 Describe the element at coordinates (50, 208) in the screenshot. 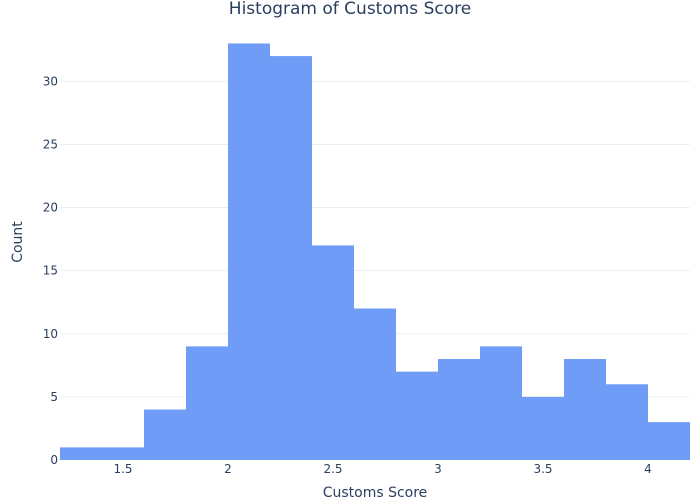

I see `y-tick-label: 20` at that location.